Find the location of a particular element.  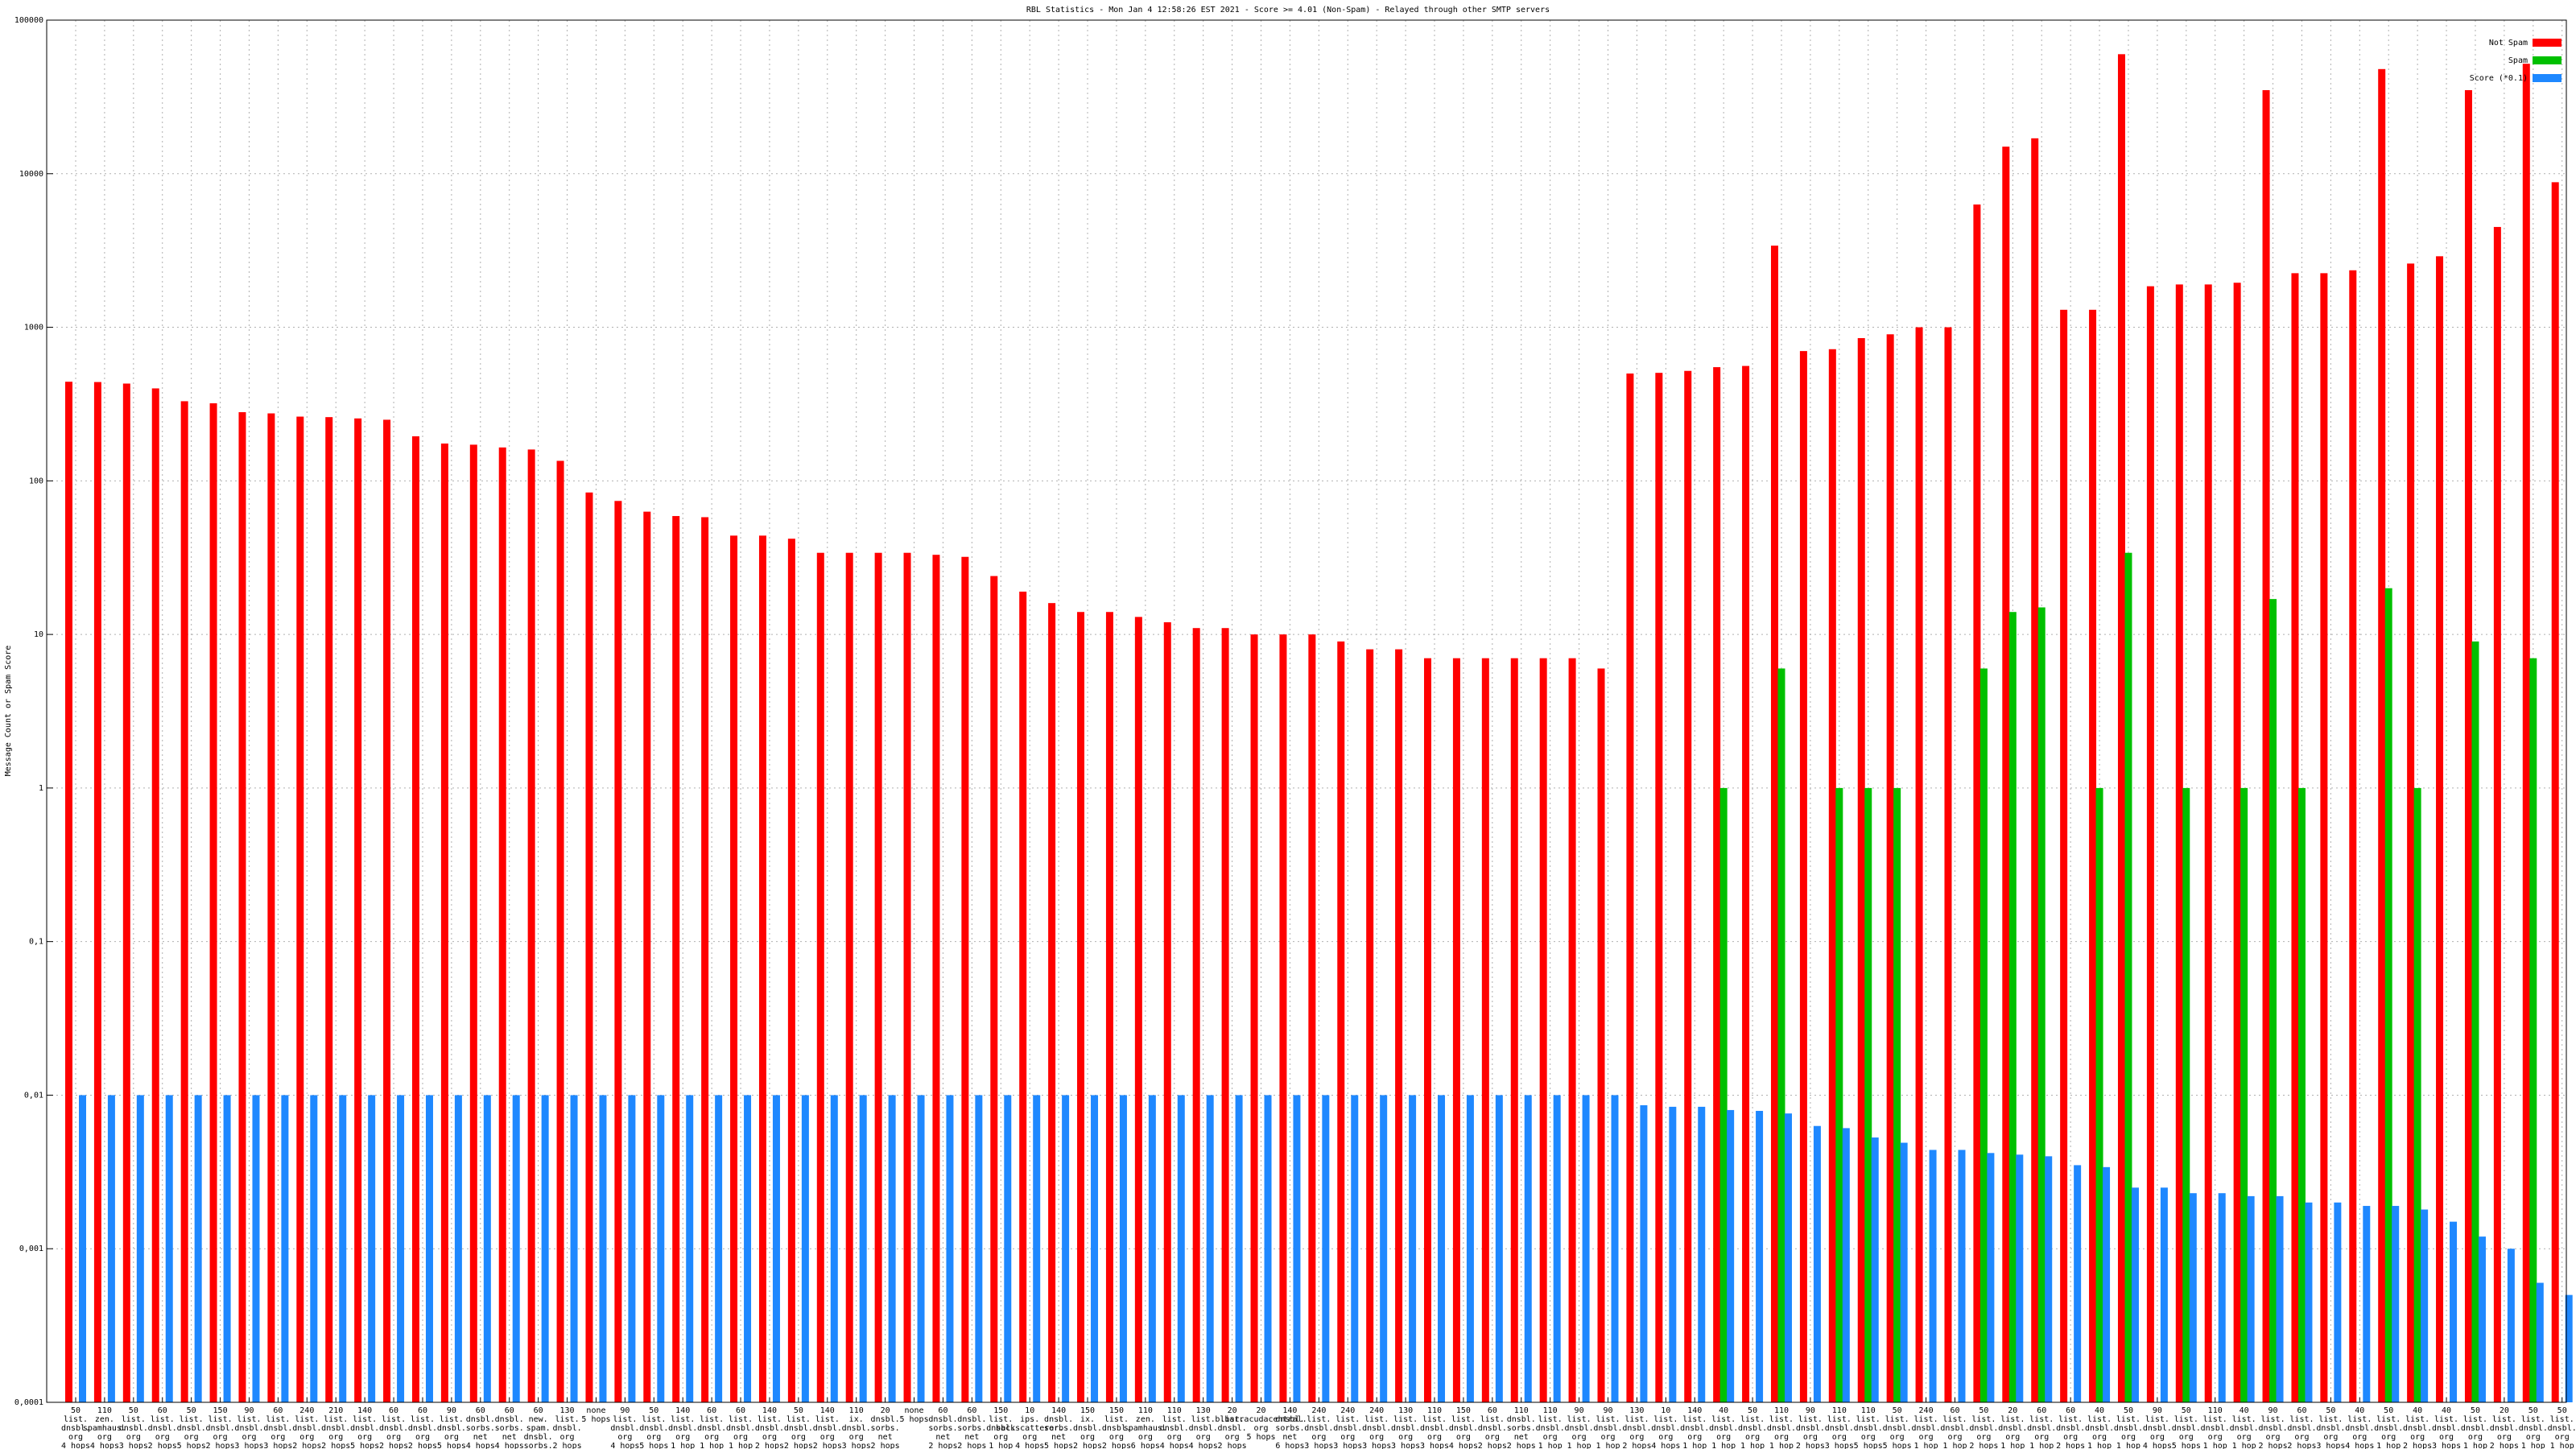

y-tick-label: 0,001 is located at coordinates (31, 1249).